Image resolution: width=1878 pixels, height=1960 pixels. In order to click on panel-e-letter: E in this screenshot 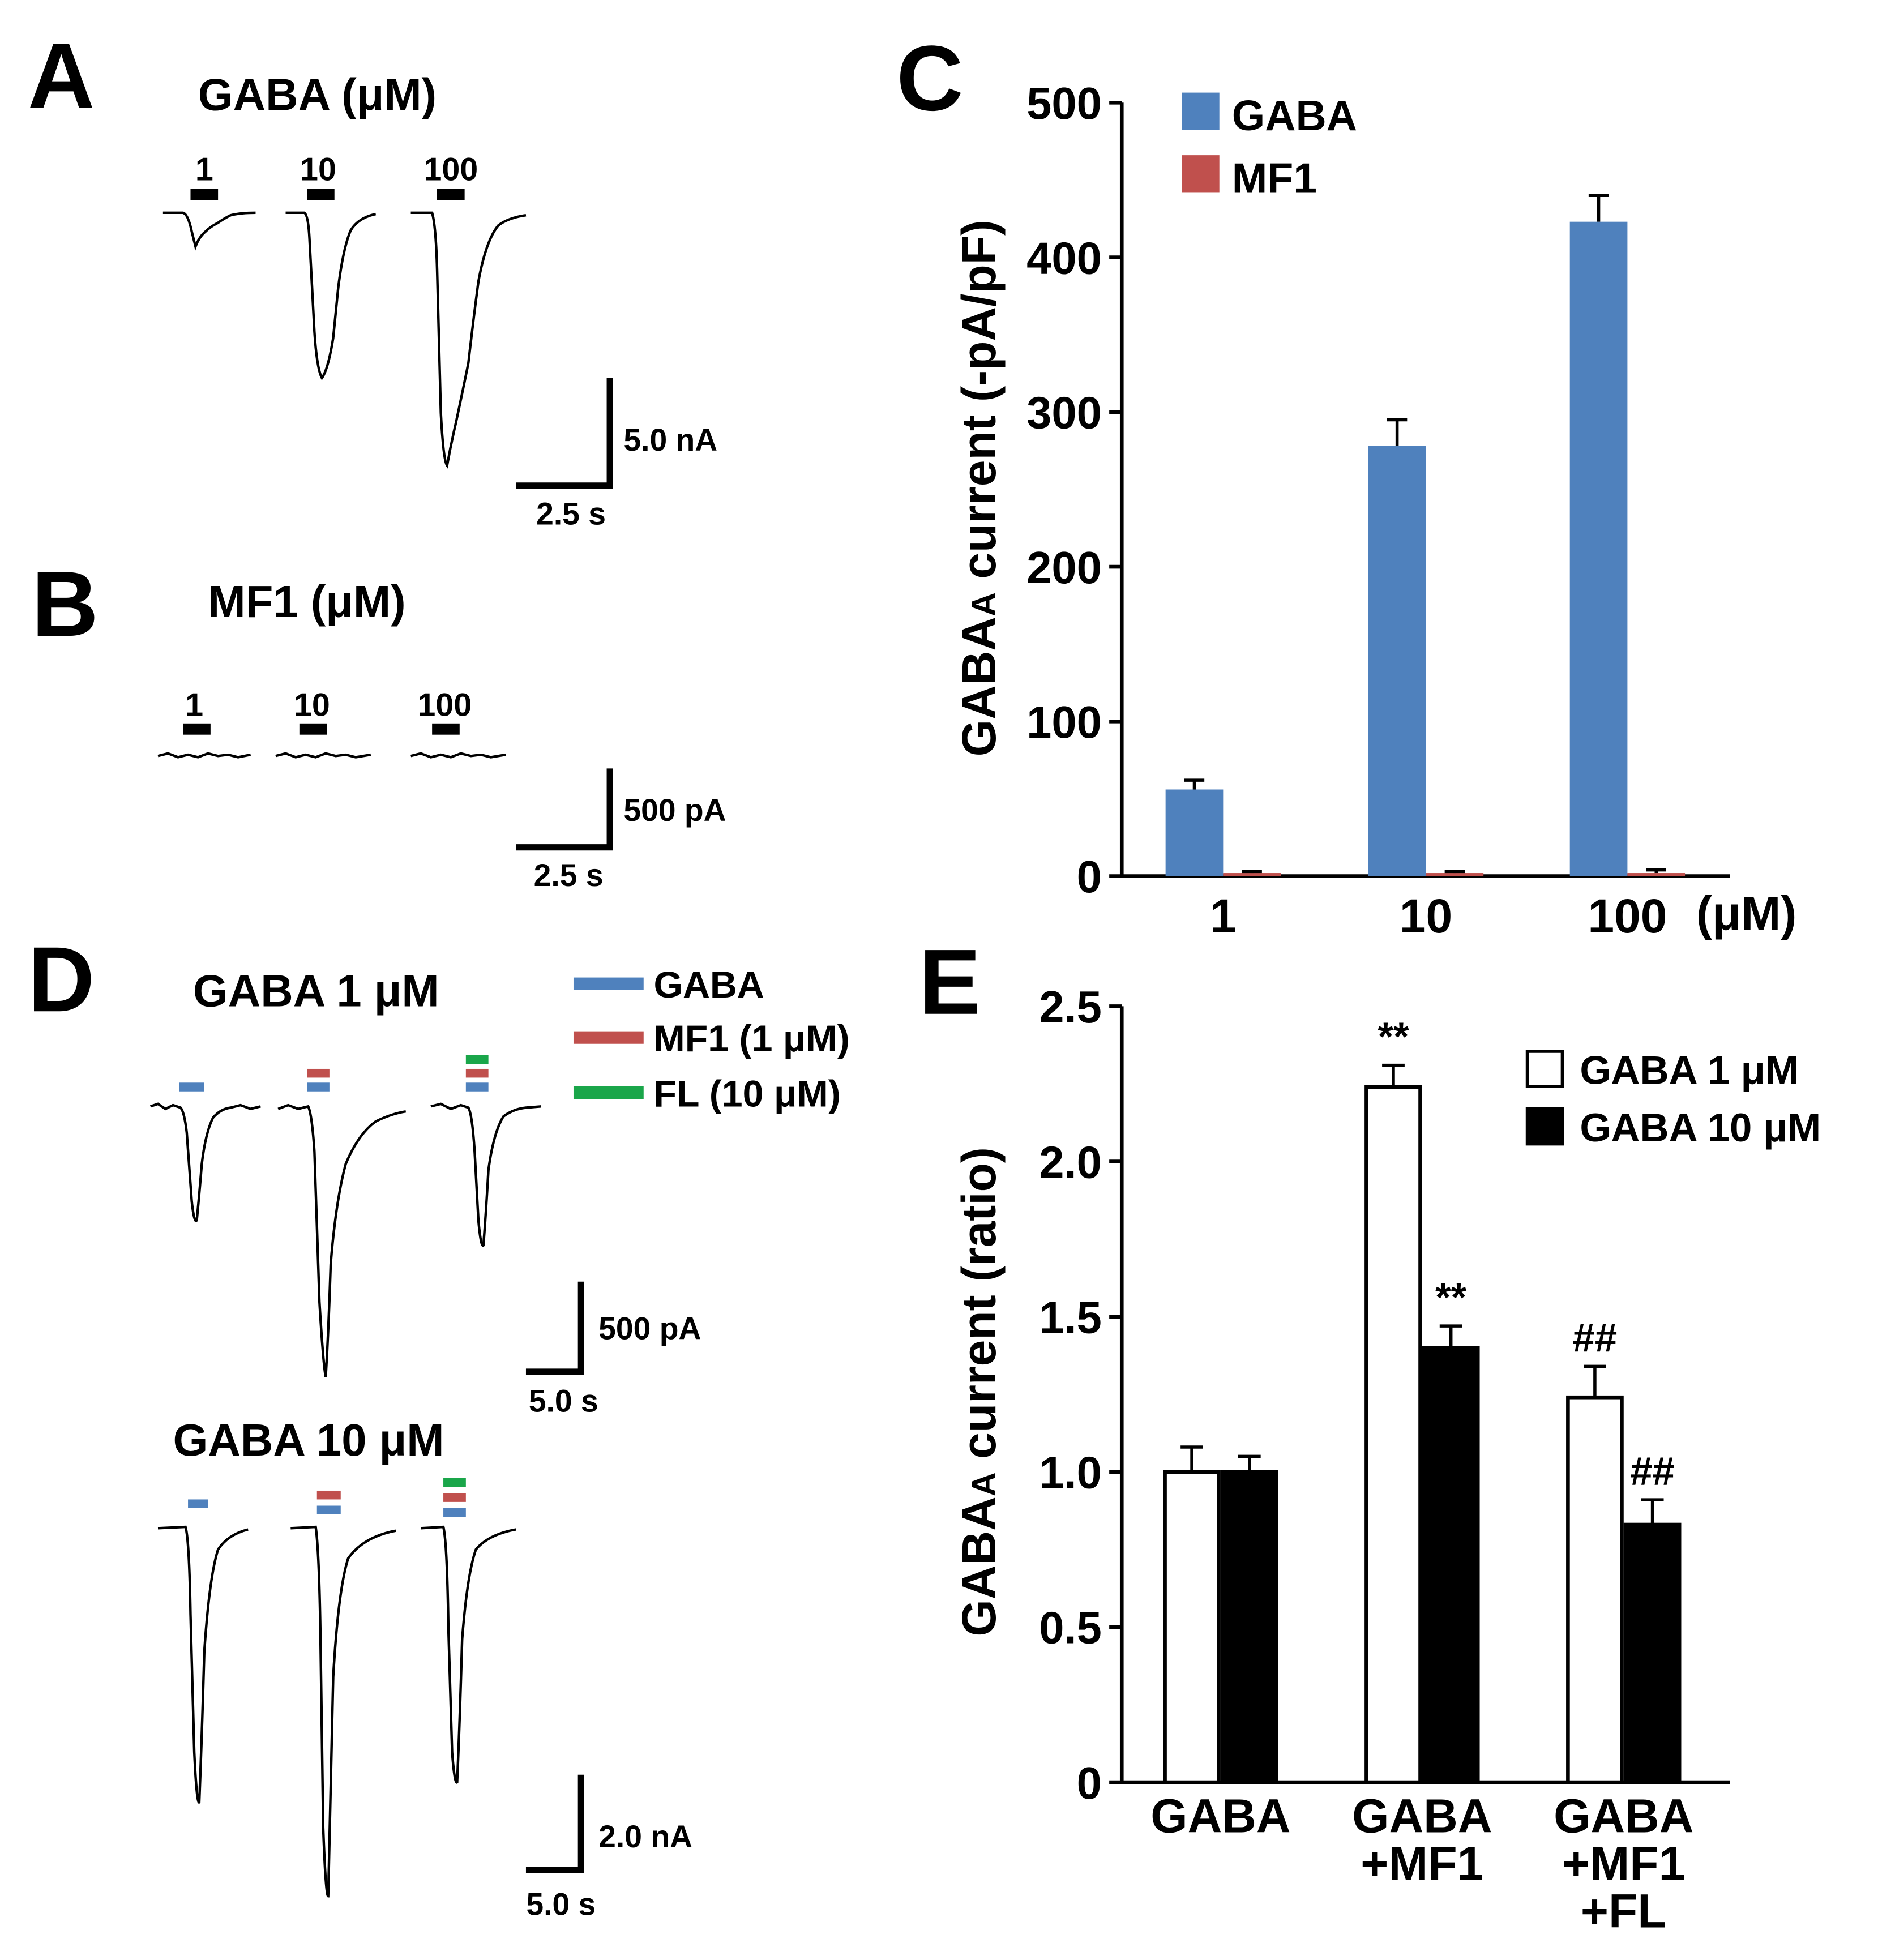, I will do `click(950, 982)`.